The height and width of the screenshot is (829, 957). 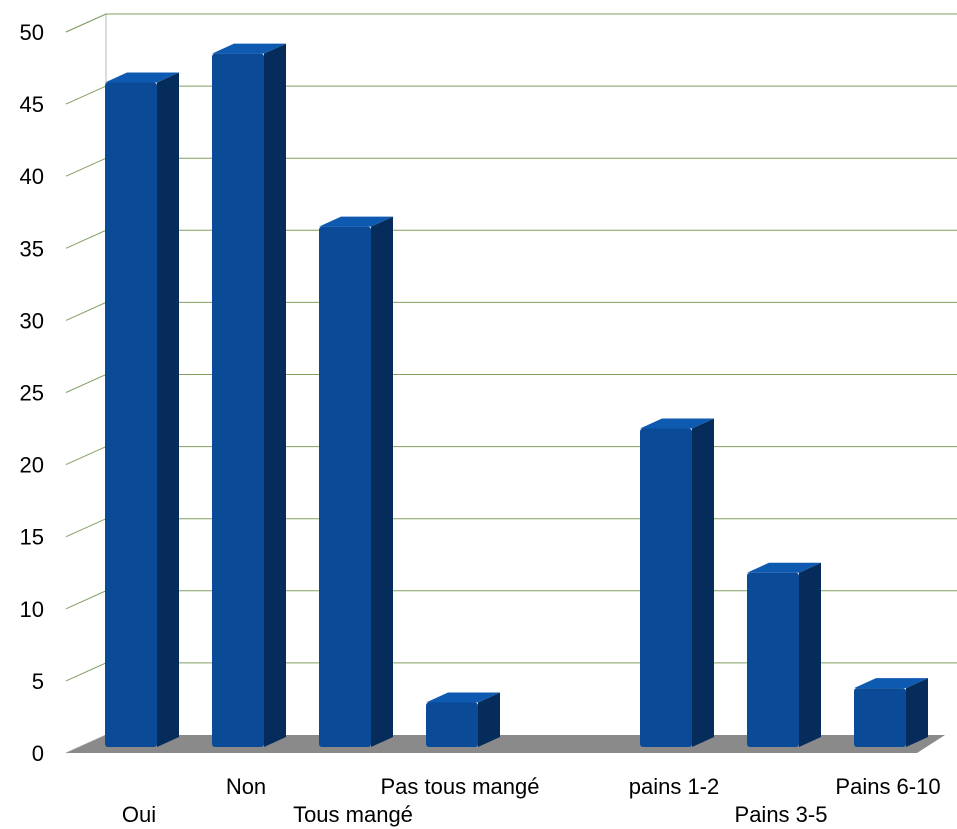 I want to click on y-tick-label: 45, so click(x=32, y=104).